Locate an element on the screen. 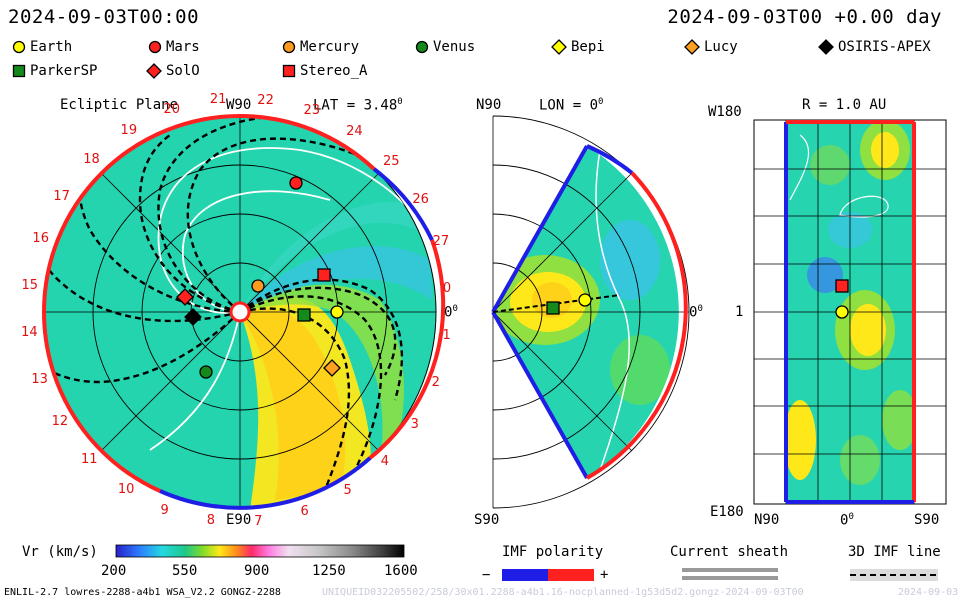 This screenshot has height=600, width=960. shell-mid-label: 1 is located at coordinates (739, 312).